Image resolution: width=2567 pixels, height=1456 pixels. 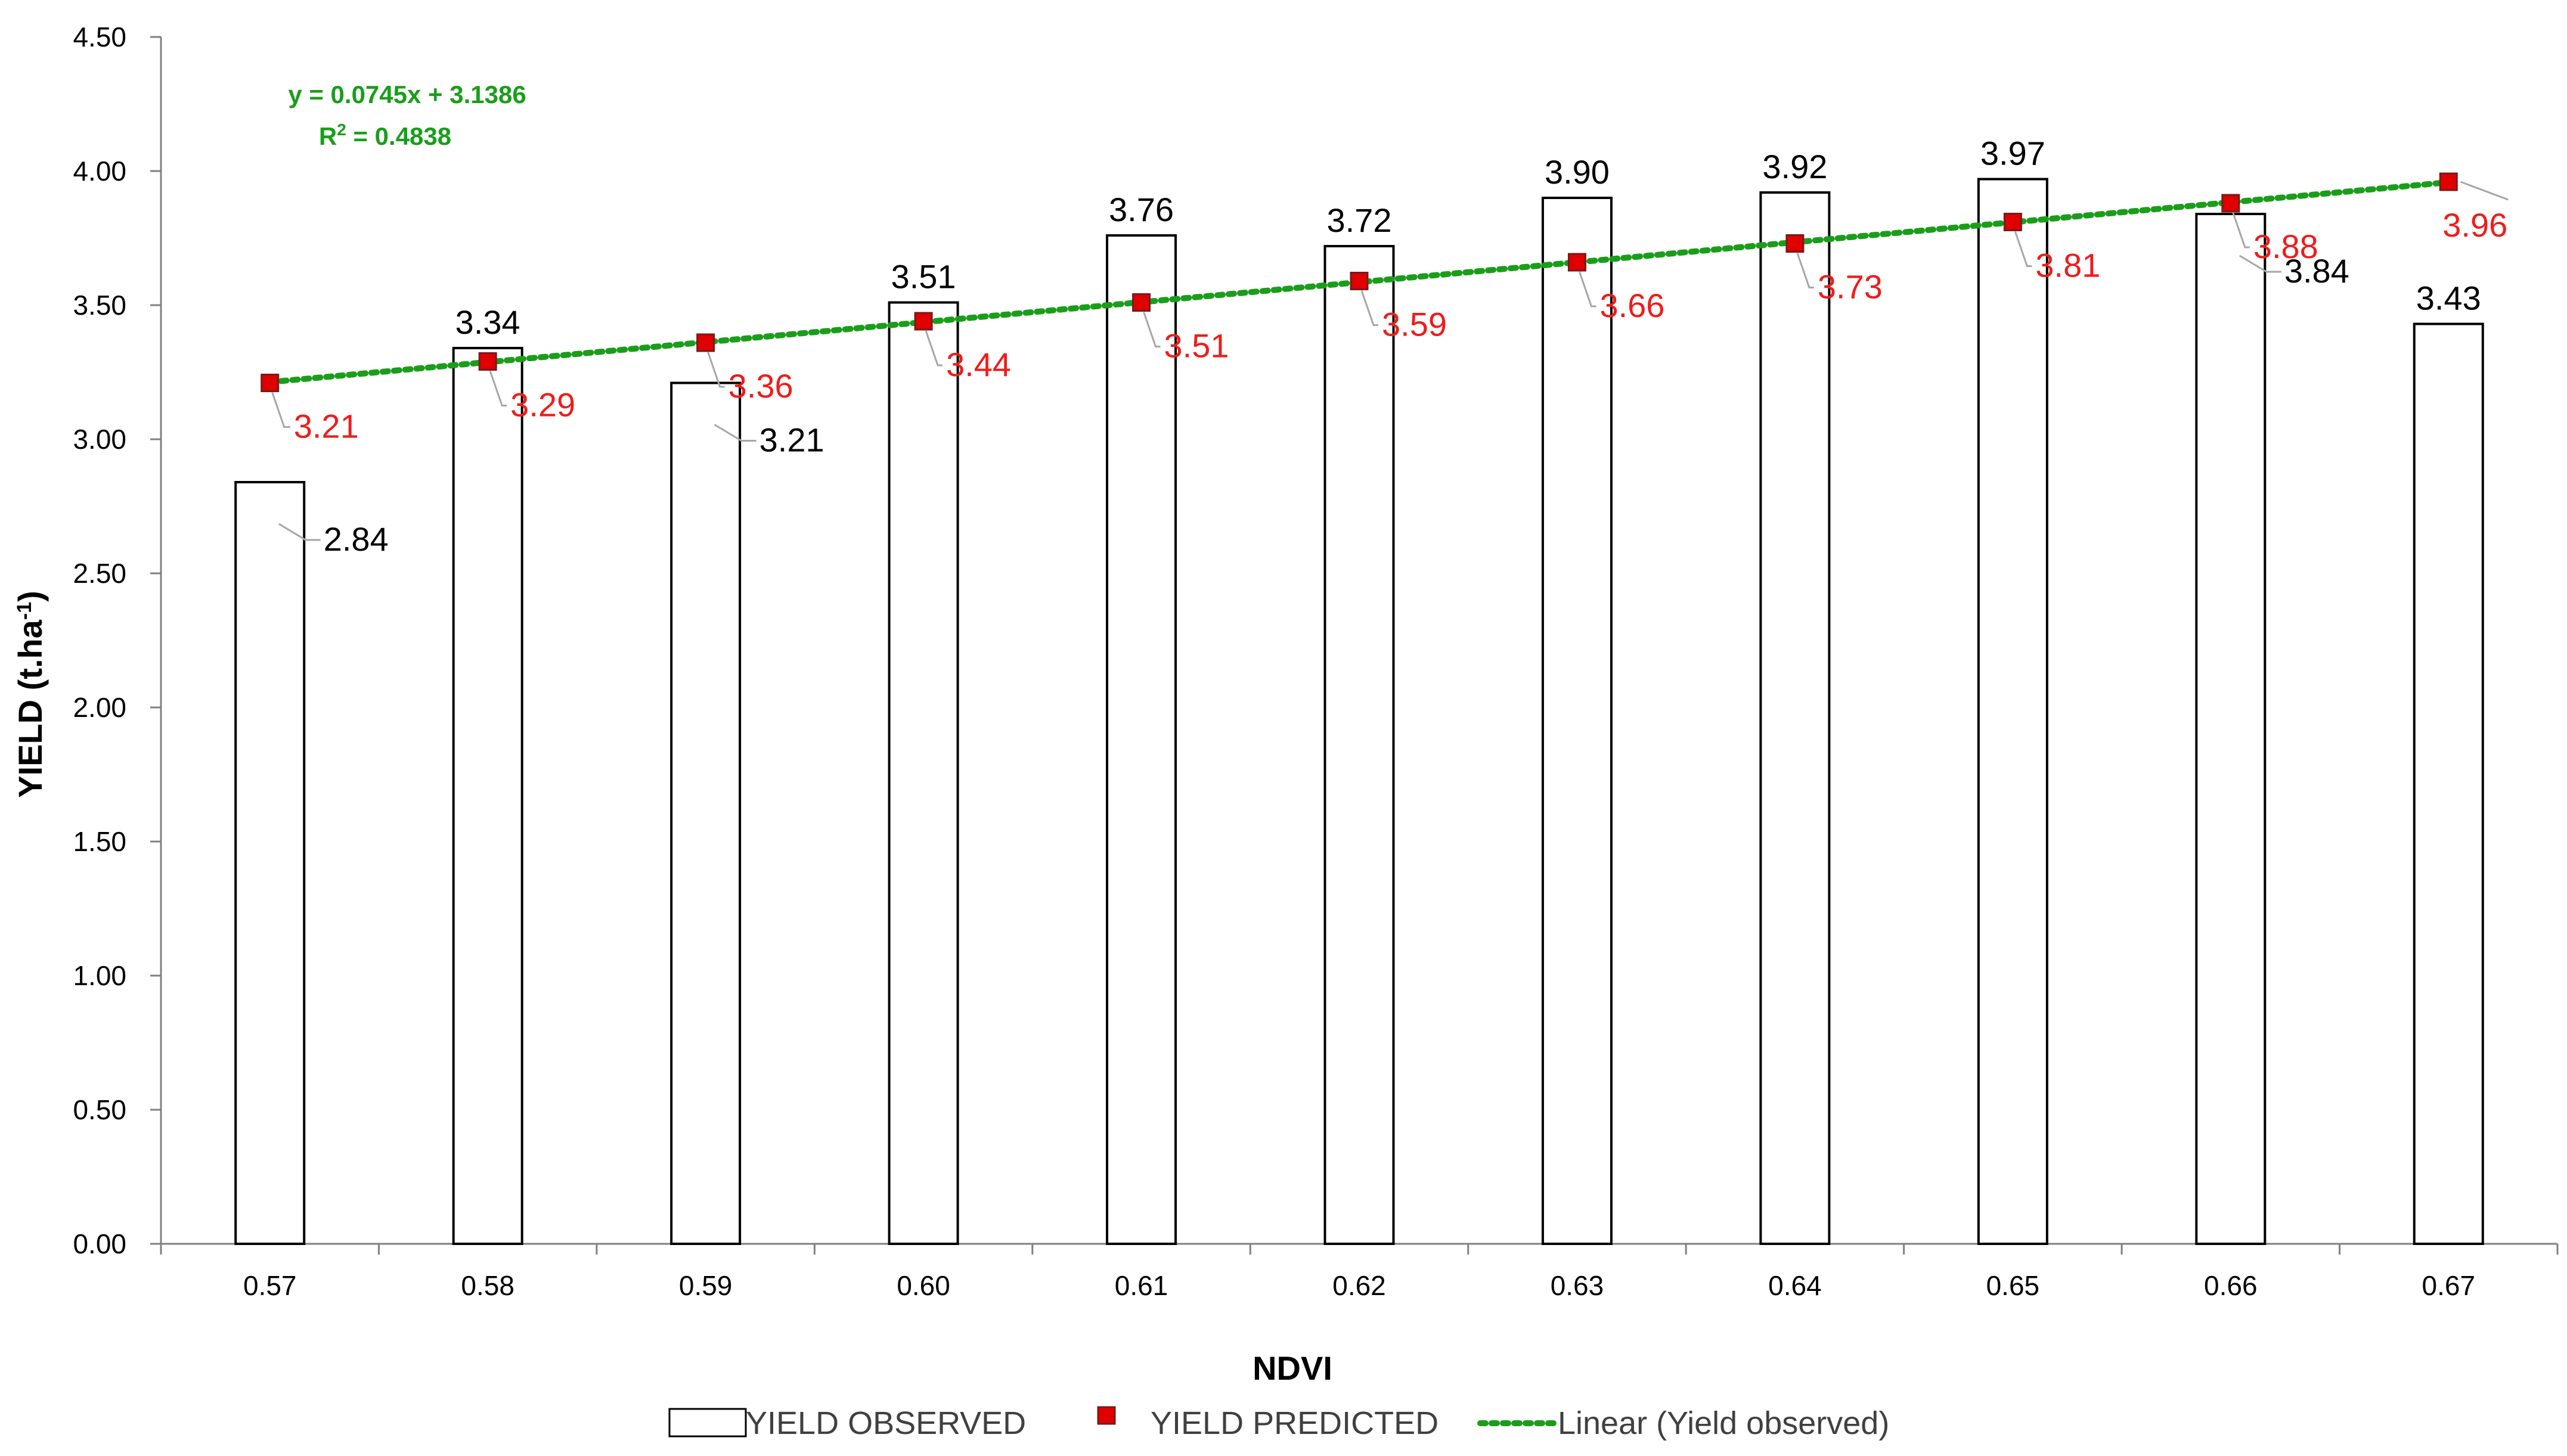 What do you see at coordinates (2449, 298) in the screenshot?
I see `observed-value-label: 3.43` at bounding box center [2449, 298].